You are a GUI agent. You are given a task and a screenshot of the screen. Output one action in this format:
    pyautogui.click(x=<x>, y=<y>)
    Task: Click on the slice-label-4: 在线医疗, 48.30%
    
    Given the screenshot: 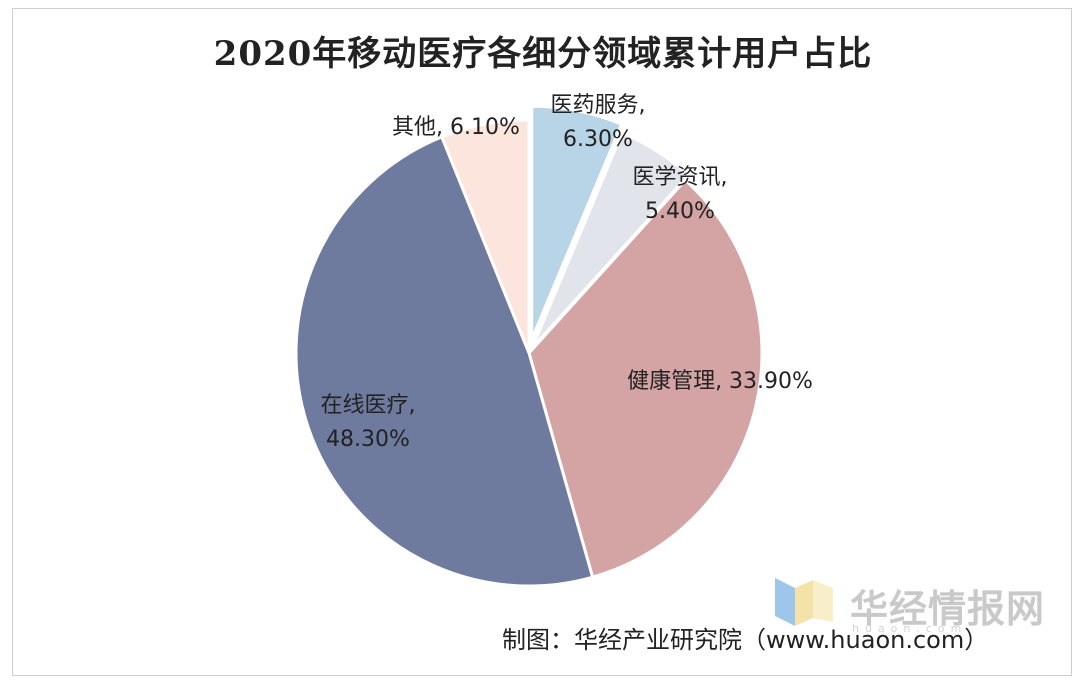 What is the action you would take?
    pyautogui.click(x=368, y=422)
    